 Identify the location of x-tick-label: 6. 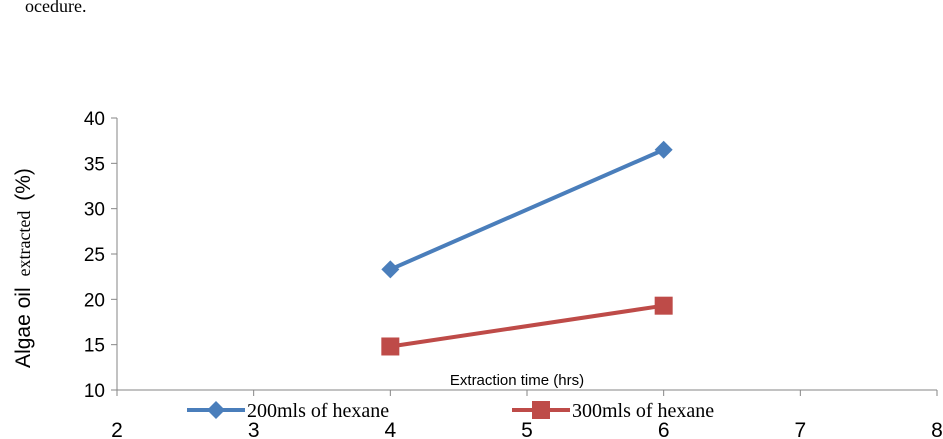
(664, 429).